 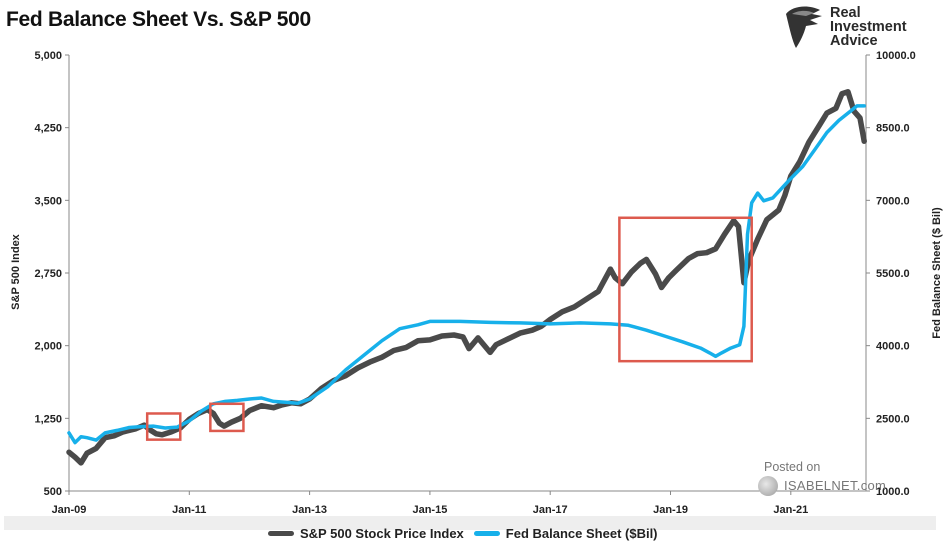 I want to click on isabelnet-watermark: Posted on ISABELNET.com, so click(x=828, y=478).